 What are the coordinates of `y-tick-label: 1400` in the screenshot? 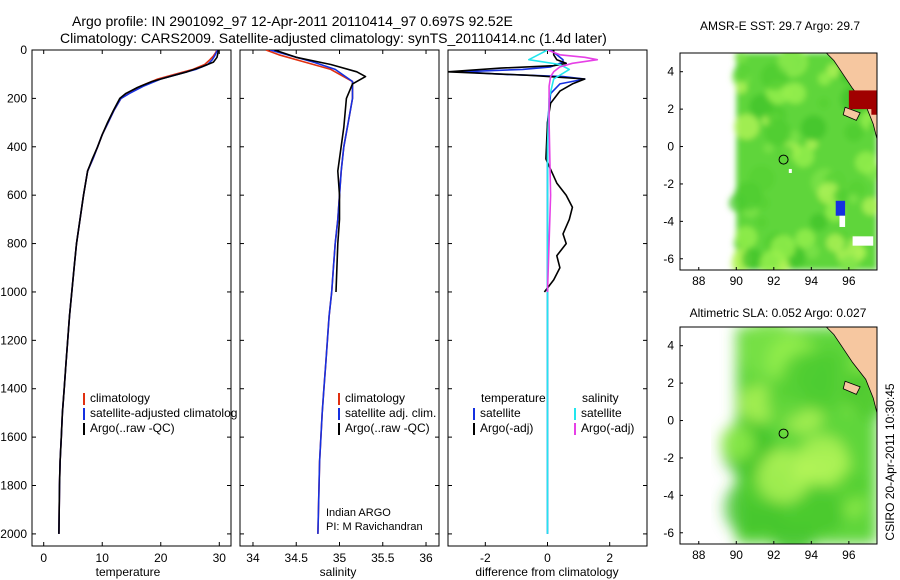 It's located at (13, 389).